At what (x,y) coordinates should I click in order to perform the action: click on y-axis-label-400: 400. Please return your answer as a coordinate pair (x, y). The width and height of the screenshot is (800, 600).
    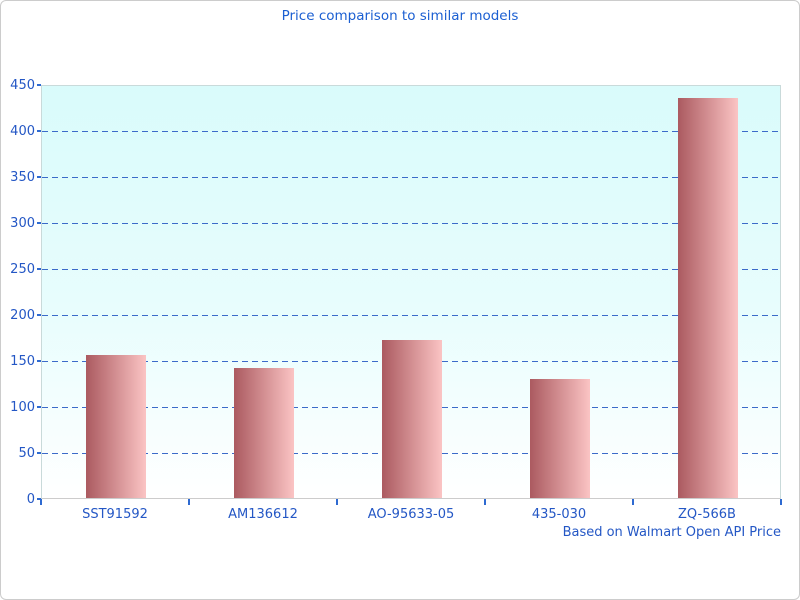
    Looking at the image, I should click on (22, 131).